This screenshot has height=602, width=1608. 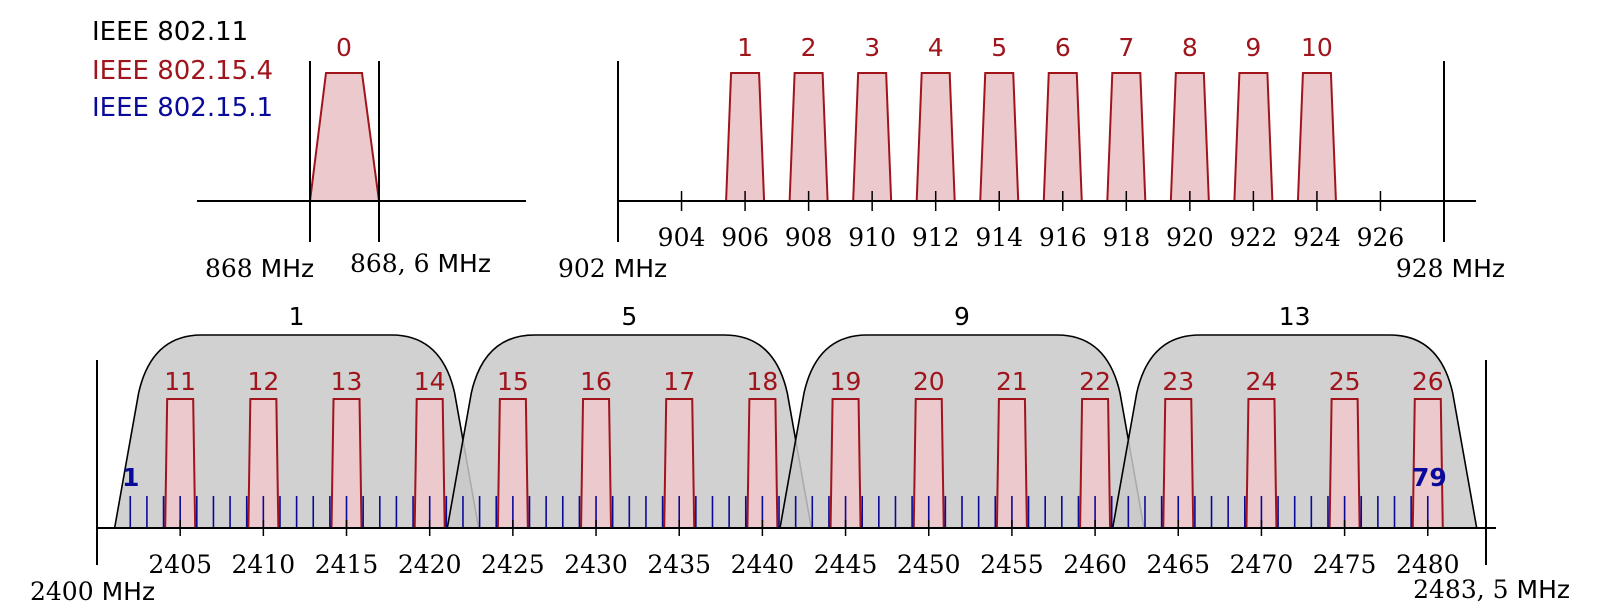 What do you see at coordinates (180, 564) in the screenshot?
I see `tick-2405-label: 2405` at bounding box center [180, 564].